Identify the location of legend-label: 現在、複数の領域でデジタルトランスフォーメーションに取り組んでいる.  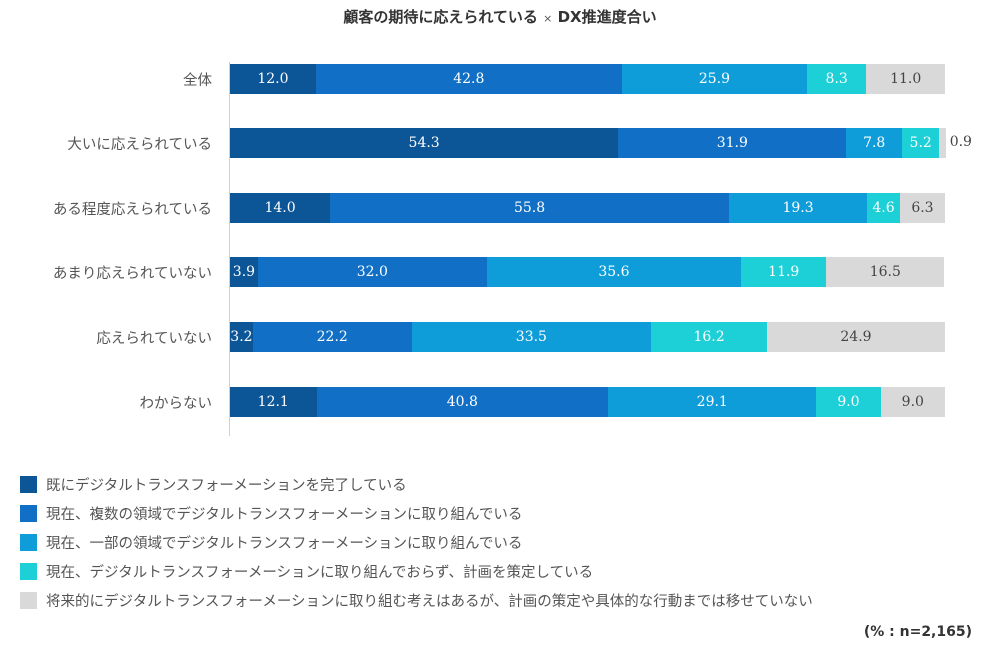
(284, 515).